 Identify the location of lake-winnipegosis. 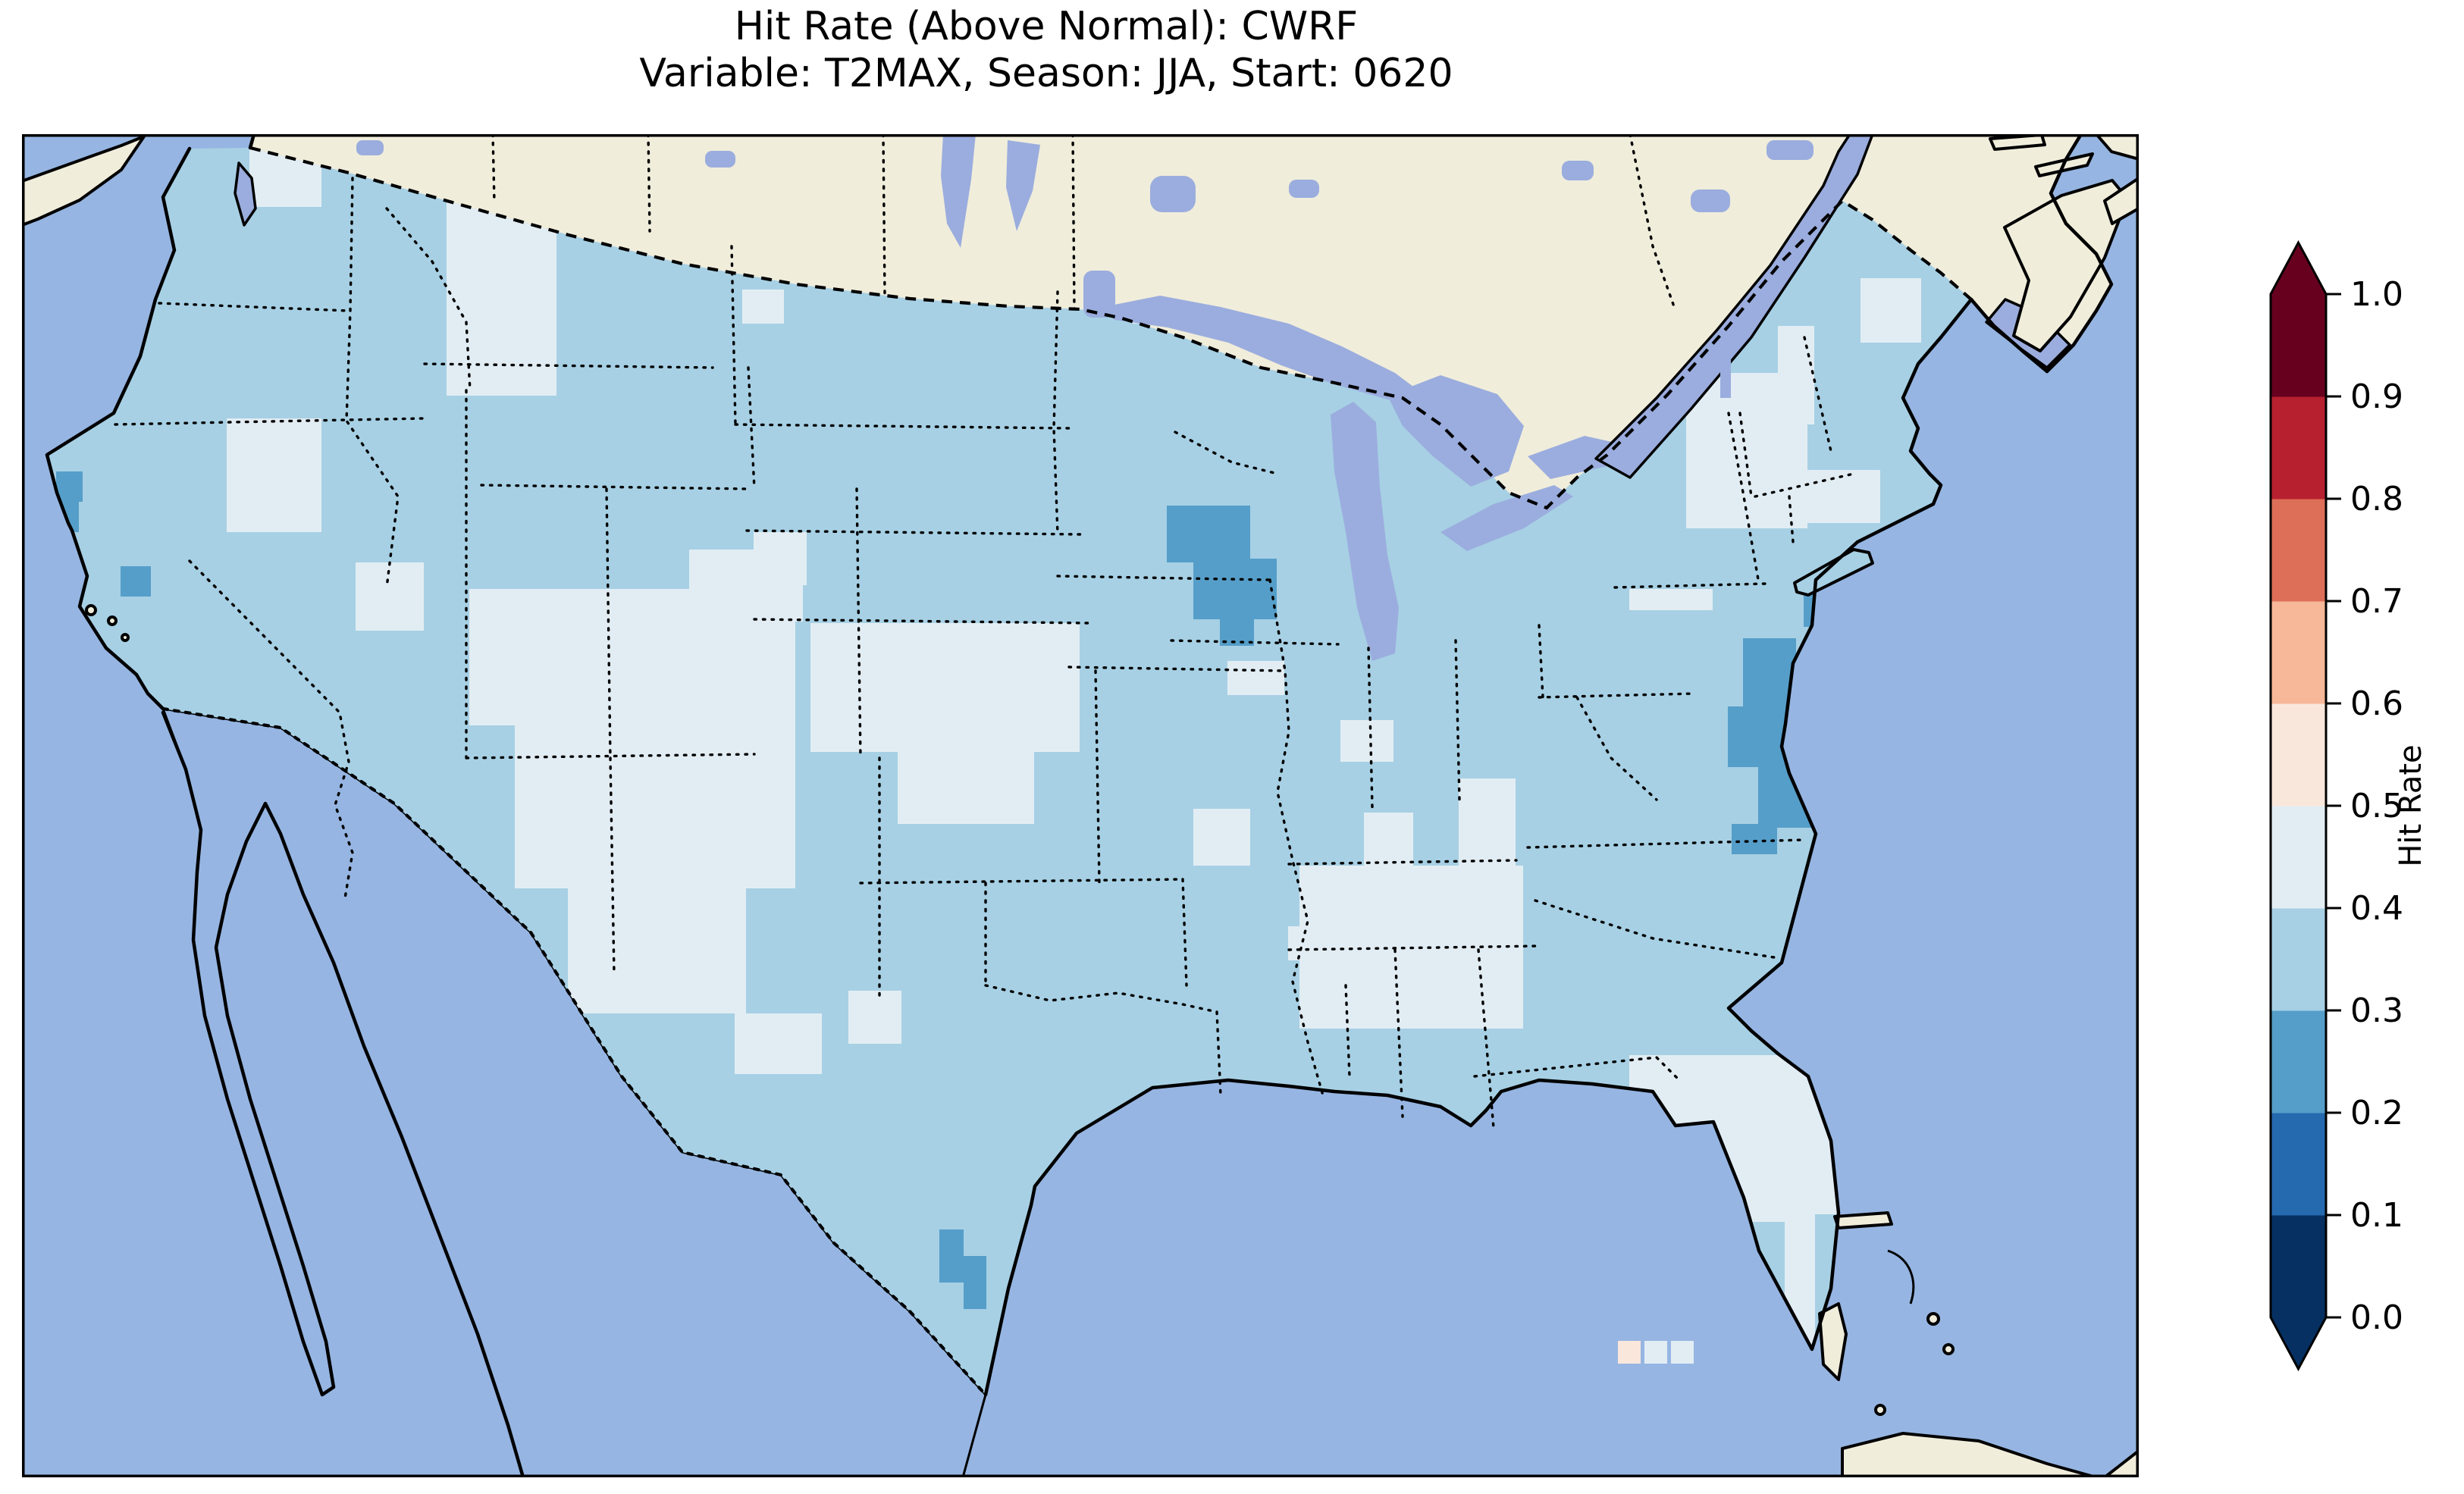
(1023, 185).